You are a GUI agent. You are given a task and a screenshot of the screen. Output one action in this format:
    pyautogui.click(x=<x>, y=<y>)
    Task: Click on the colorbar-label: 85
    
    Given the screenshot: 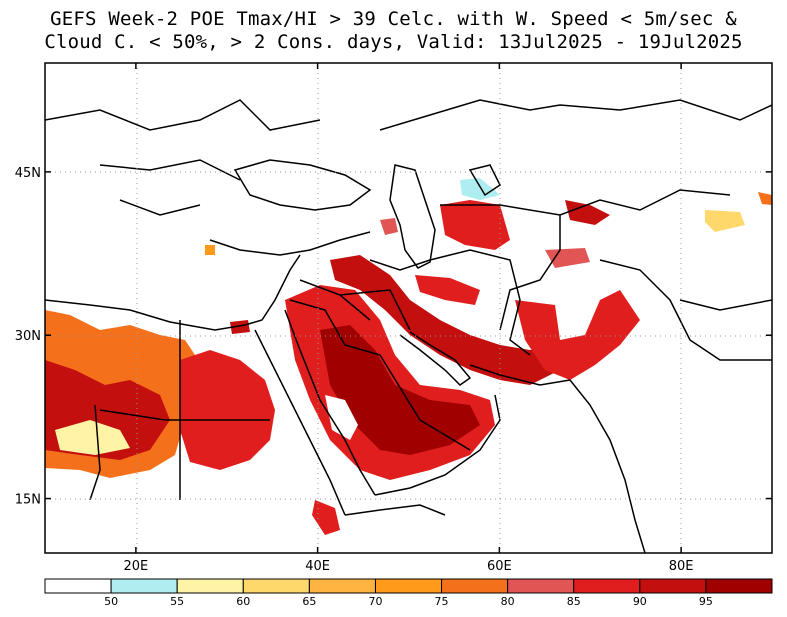 What is the action you would take?
    pyautogui.click(x=574, y=601)
    